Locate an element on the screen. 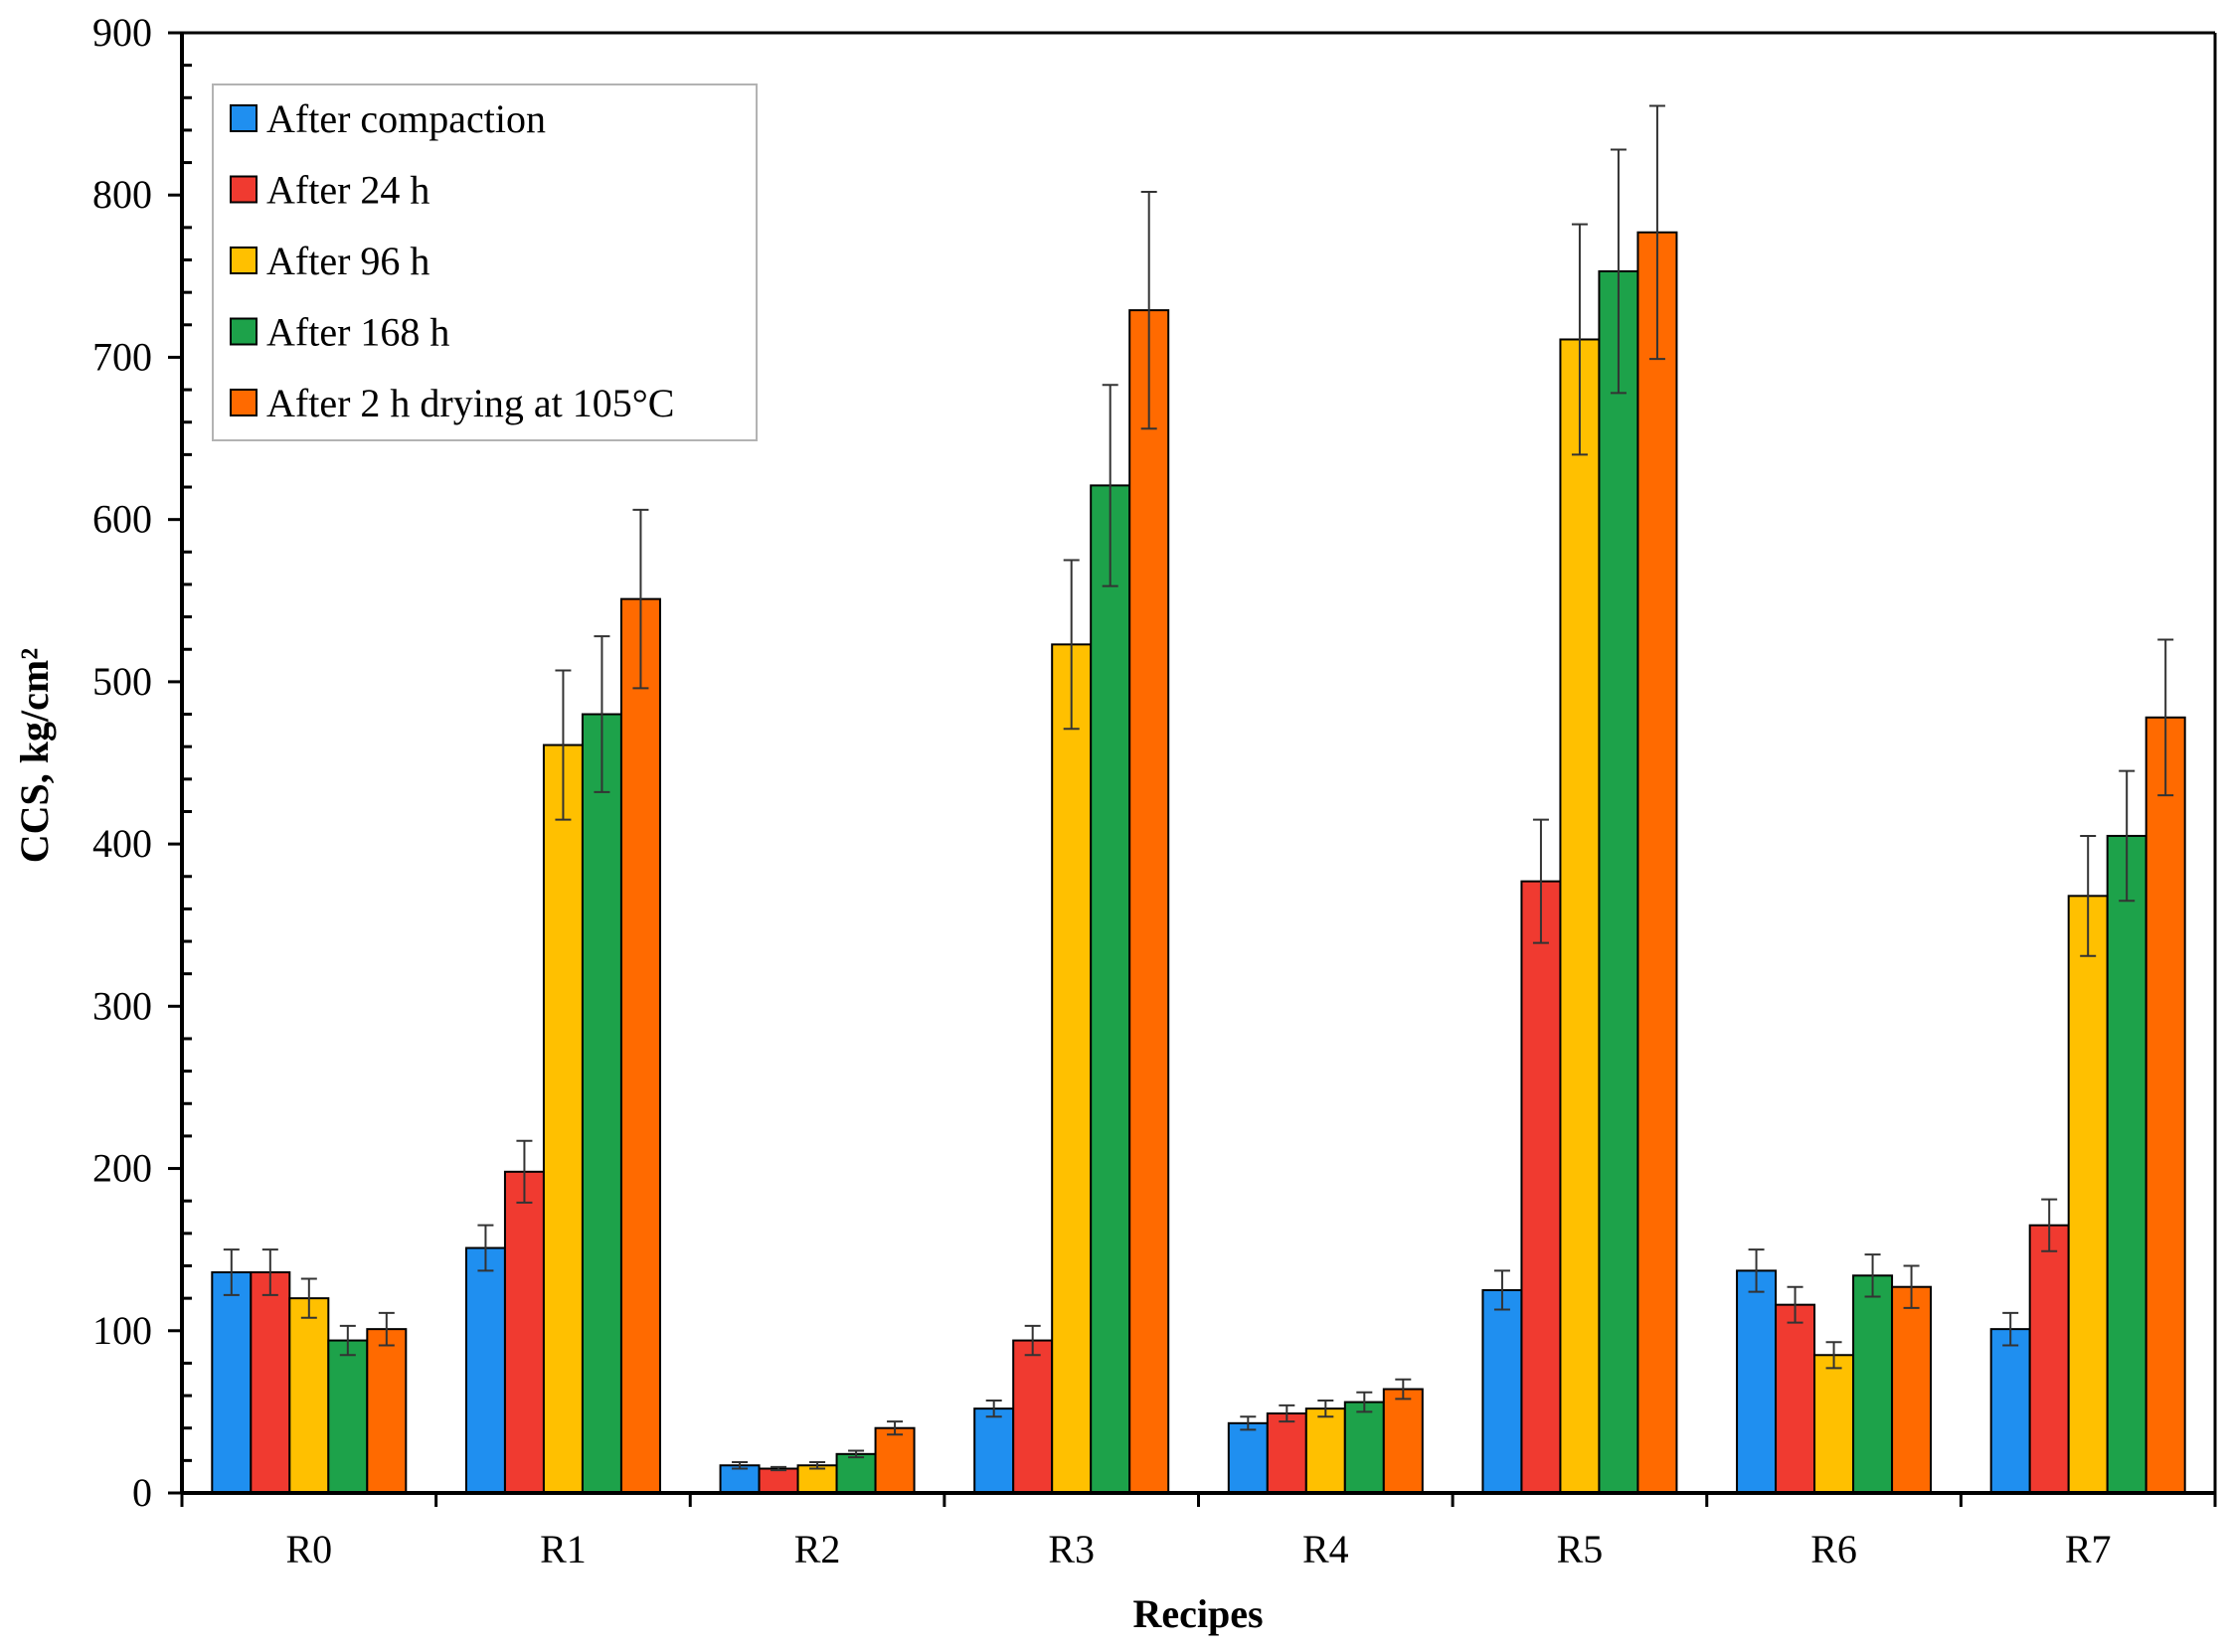  legend-label-1: After compaction is located at coordinates (406, 118).